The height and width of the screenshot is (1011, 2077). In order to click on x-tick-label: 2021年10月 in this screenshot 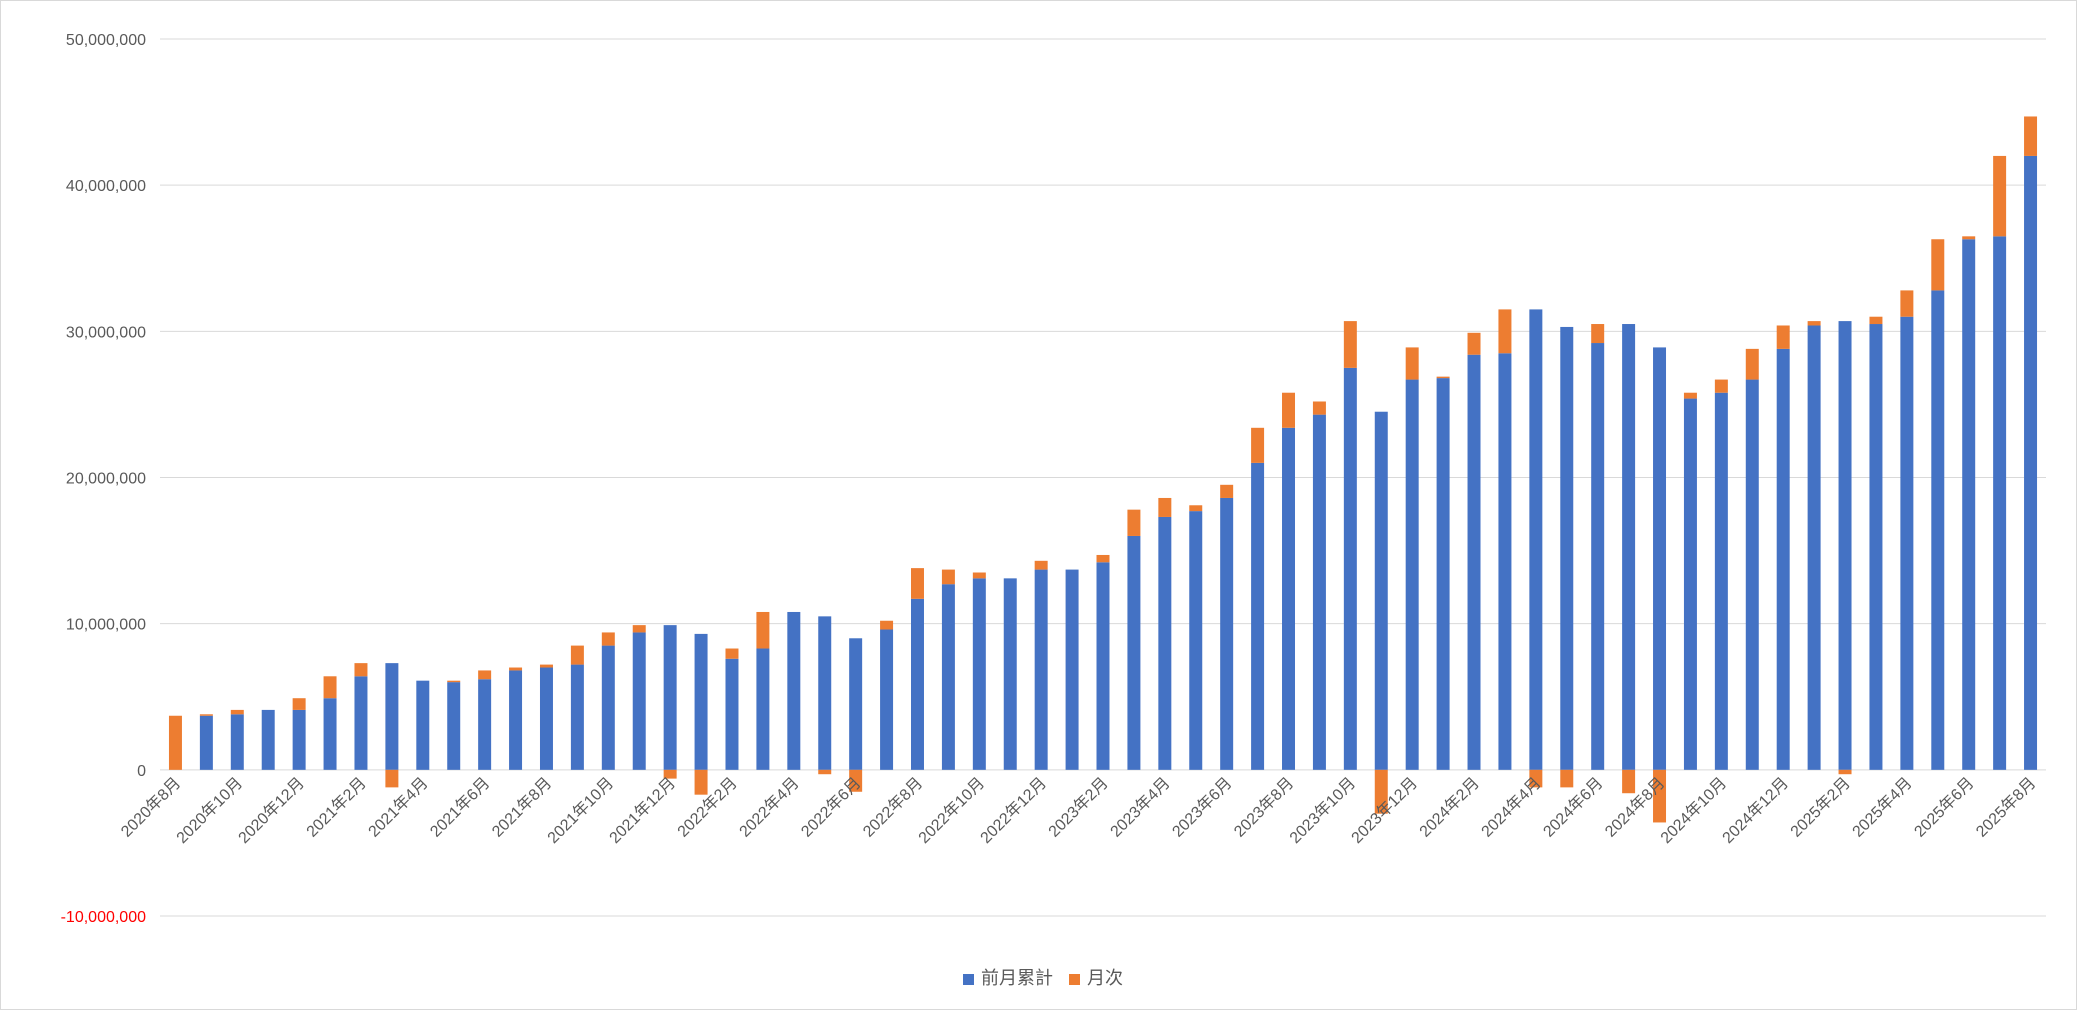, I will do `click(580, 810)`.